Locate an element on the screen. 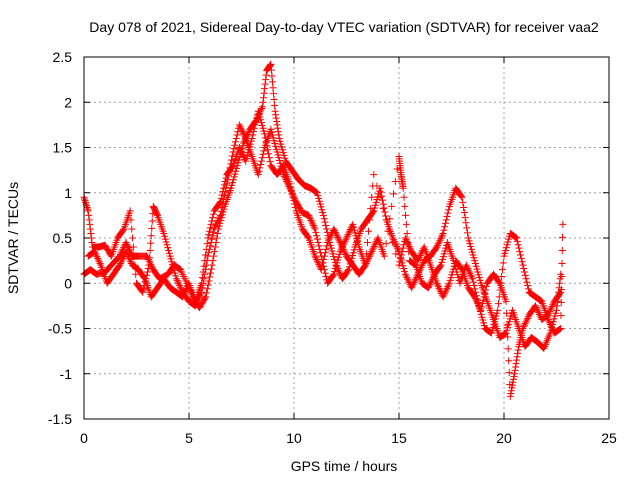  y-tick-label: 0.5 is located at coordinates (63, 238).